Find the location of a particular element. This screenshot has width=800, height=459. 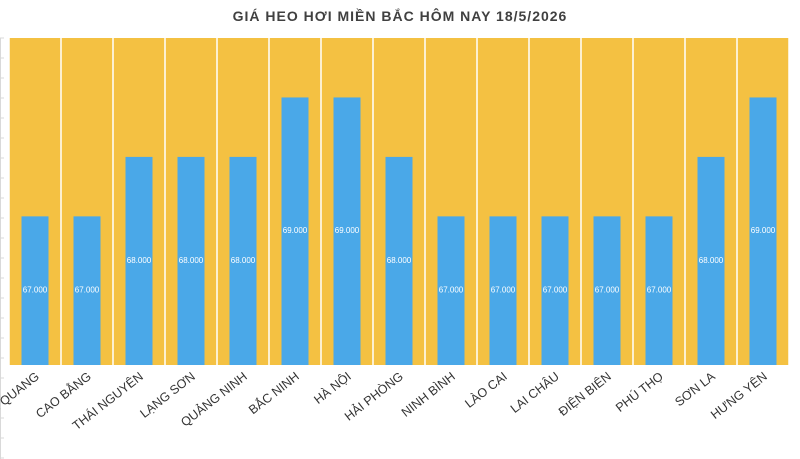

x-axis-label: LAI CHÂU is located at coordinates (534, 392).